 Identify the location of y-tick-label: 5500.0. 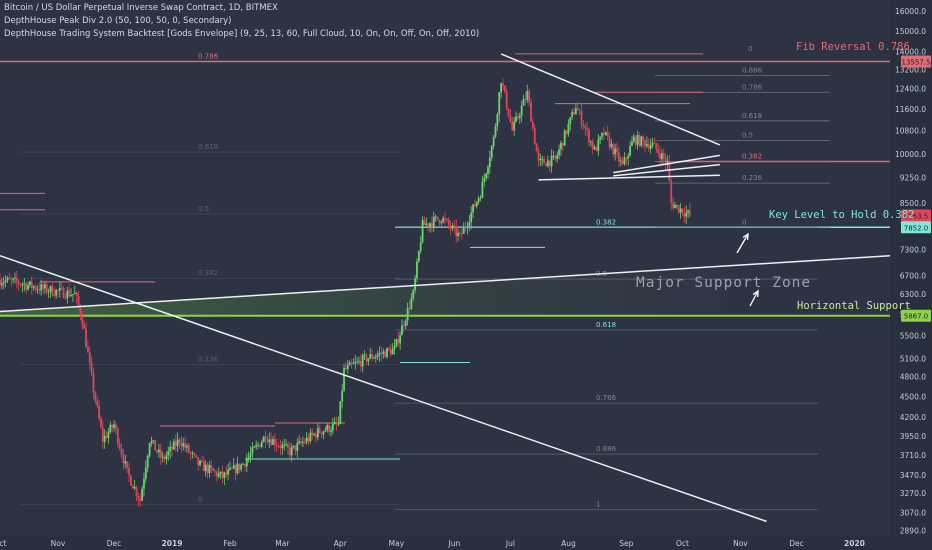
(913, 335).